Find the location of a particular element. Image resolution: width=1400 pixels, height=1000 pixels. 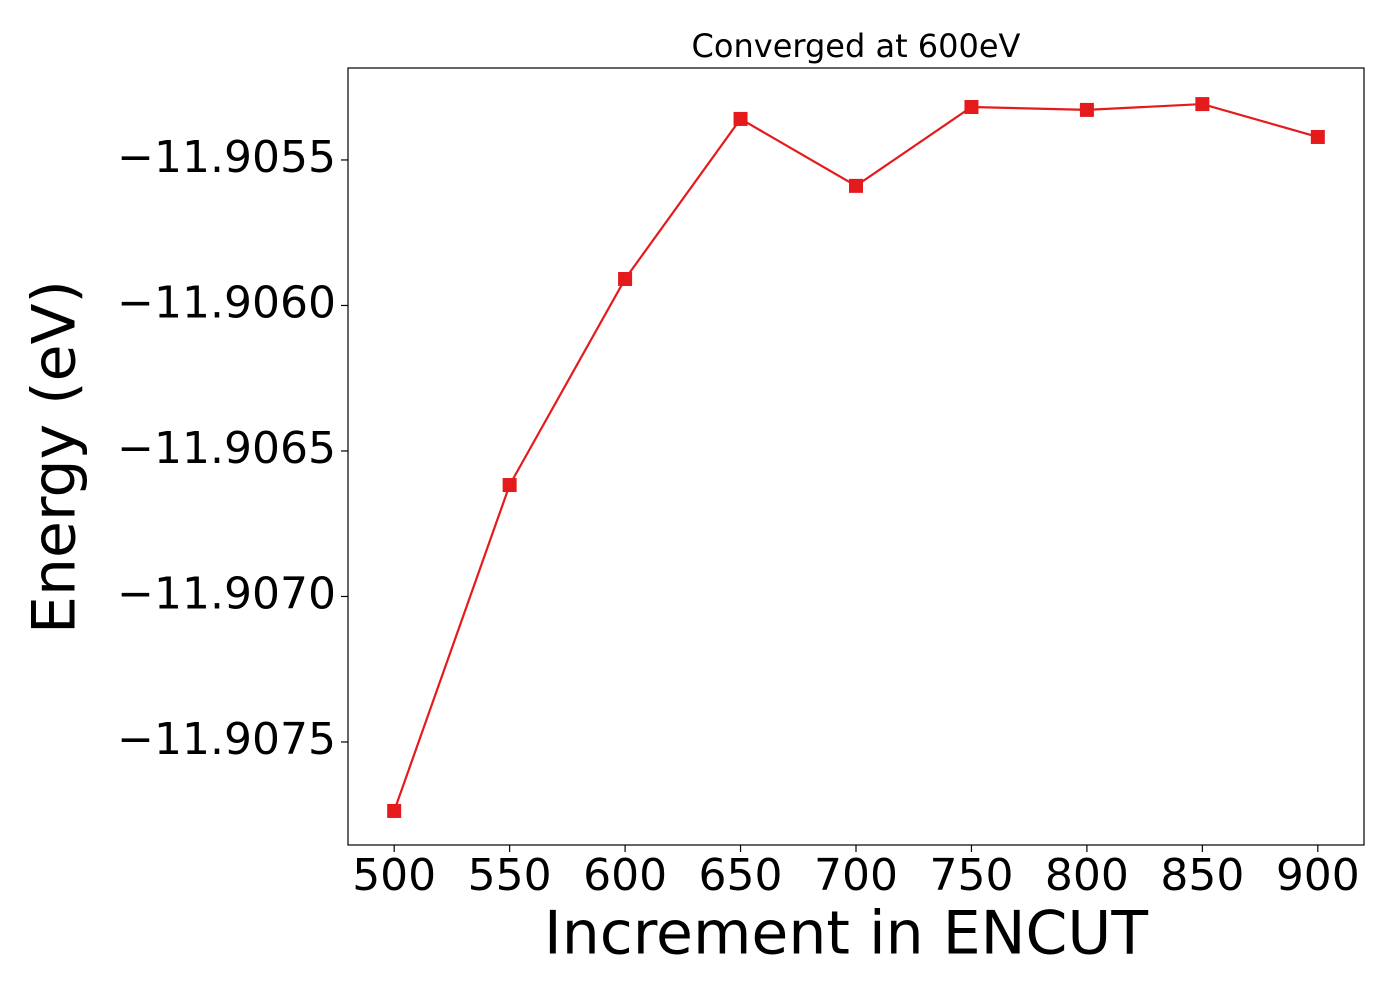

x-axis-label: Increment in ENCUT is located at coordinates (846, 934).